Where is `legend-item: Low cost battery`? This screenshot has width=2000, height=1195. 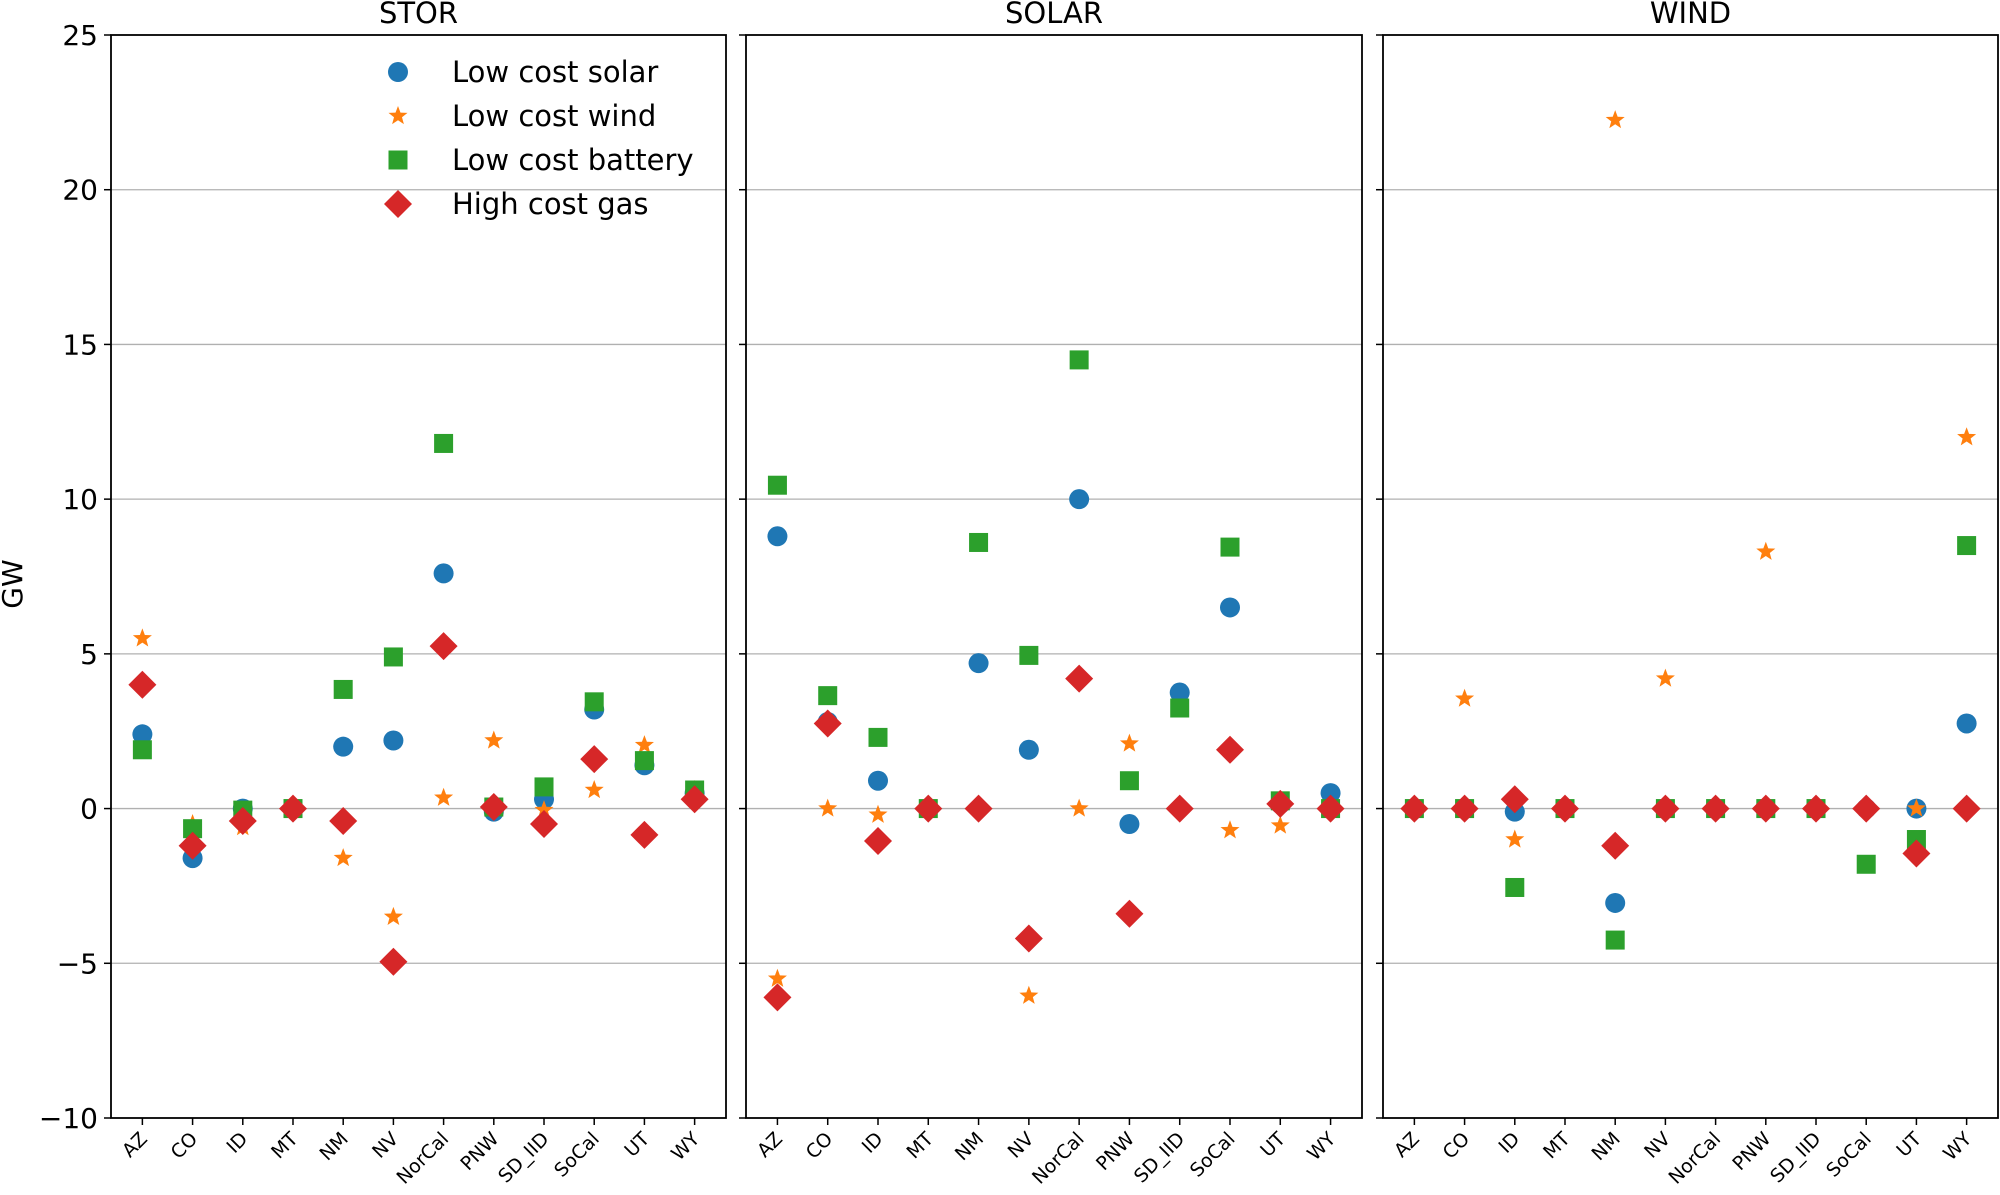
legend-item: Low cost battery is located at coordinates (541, 160).